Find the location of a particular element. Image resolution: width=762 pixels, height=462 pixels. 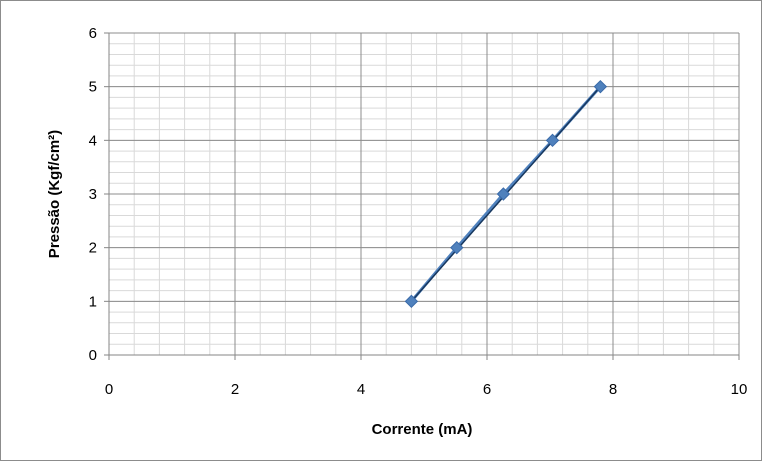

y-tick-label: 1 is located at coordinates (93, 301).